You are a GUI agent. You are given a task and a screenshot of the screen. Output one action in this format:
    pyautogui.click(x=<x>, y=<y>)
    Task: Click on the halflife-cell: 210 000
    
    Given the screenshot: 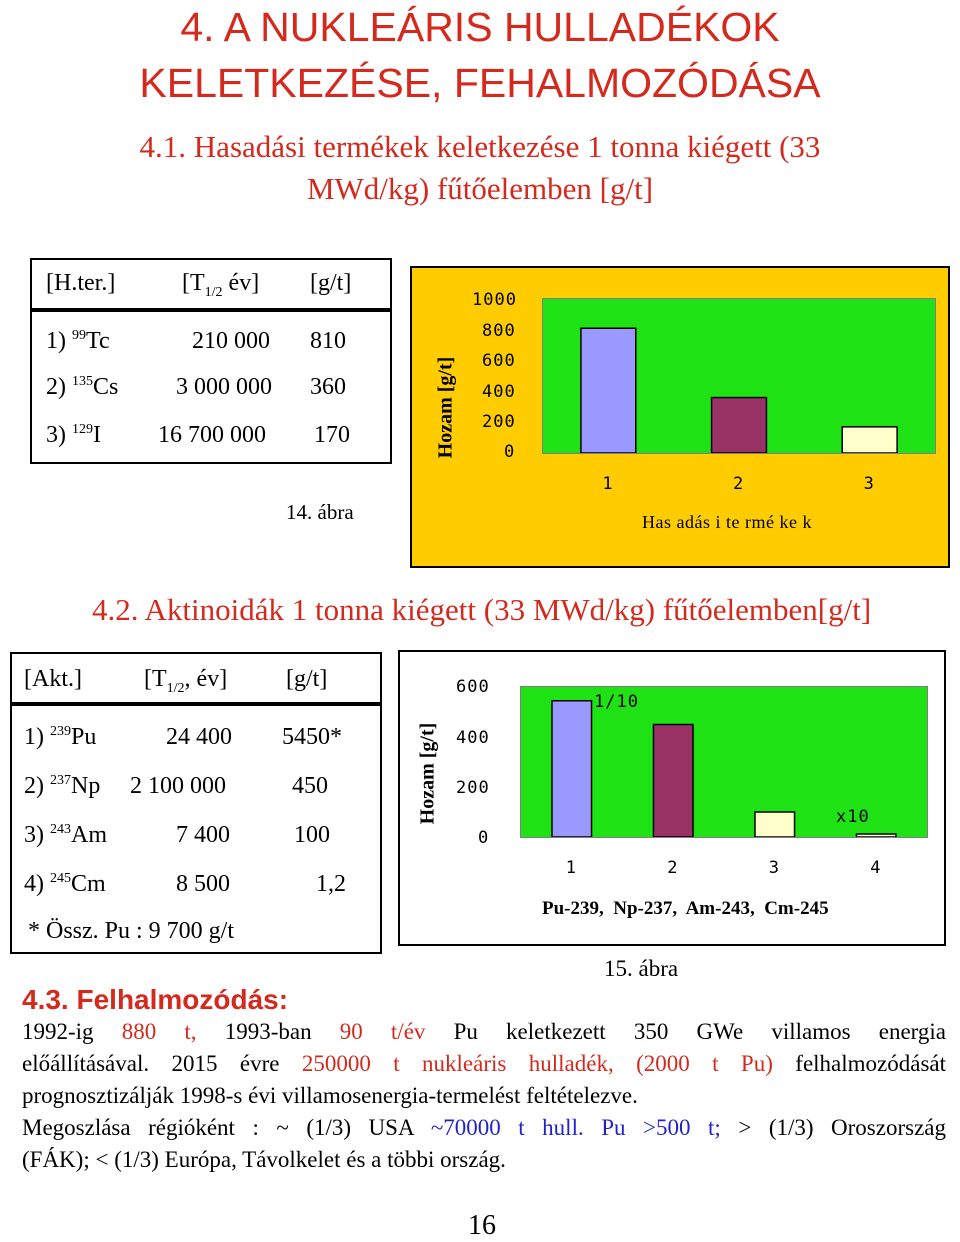 What is the action you would take?
    pyautogui.click(x=231, y=341)
    